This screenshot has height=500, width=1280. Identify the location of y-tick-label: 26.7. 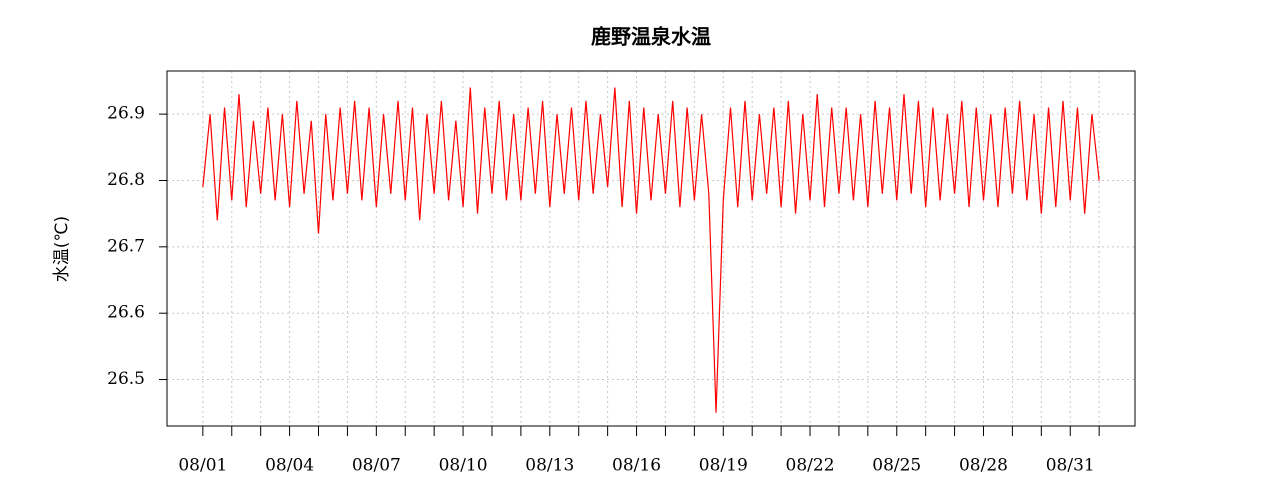
(126, 246).